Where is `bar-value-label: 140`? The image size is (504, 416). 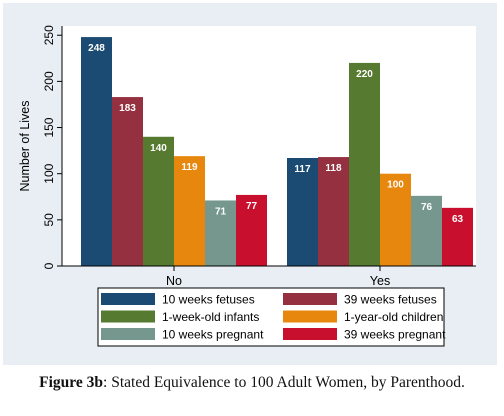
bar-value-label: 140 is located at coordinates (158, 148).